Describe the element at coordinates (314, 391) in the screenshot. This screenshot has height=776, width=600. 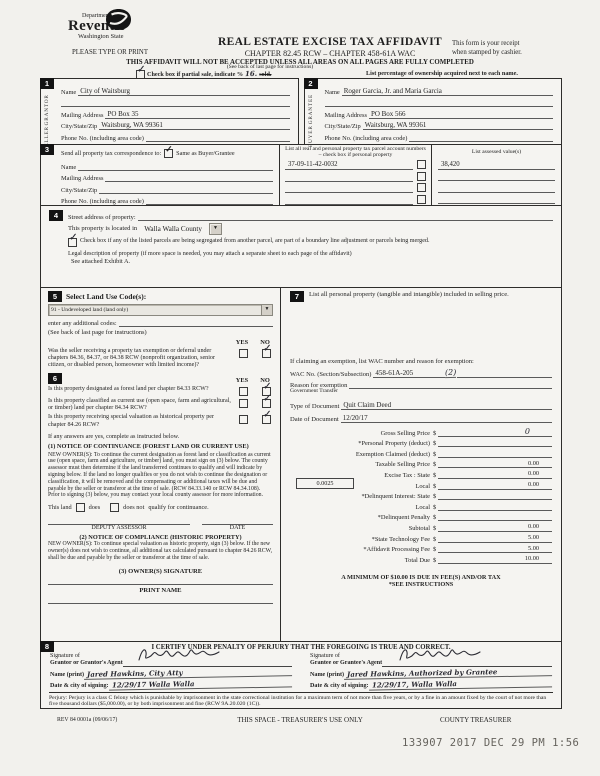
I see `reason-value: Government Transfer` at that location.